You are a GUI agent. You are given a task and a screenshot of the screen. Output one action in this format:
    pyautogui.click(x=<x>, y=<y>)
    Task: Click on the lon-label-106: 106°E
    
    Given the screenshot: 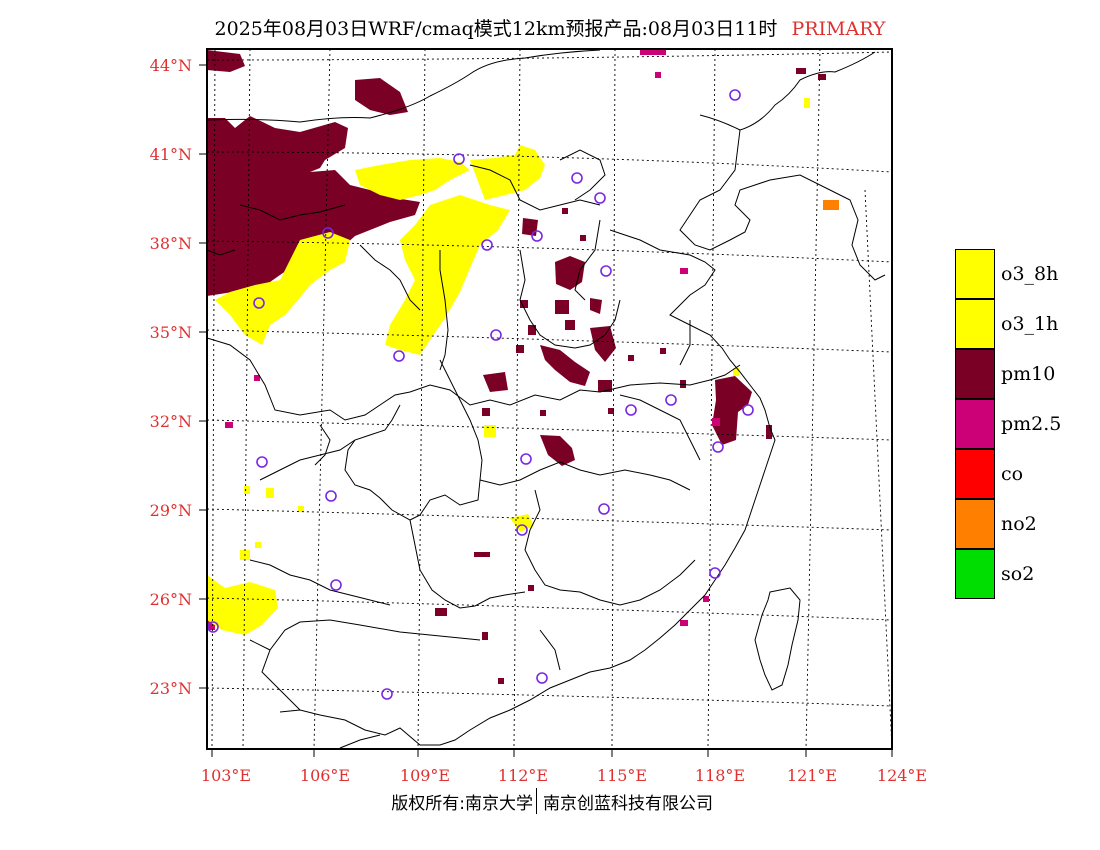 What is the action you would take?
    pyautogui.click(x=325, y=775)
    